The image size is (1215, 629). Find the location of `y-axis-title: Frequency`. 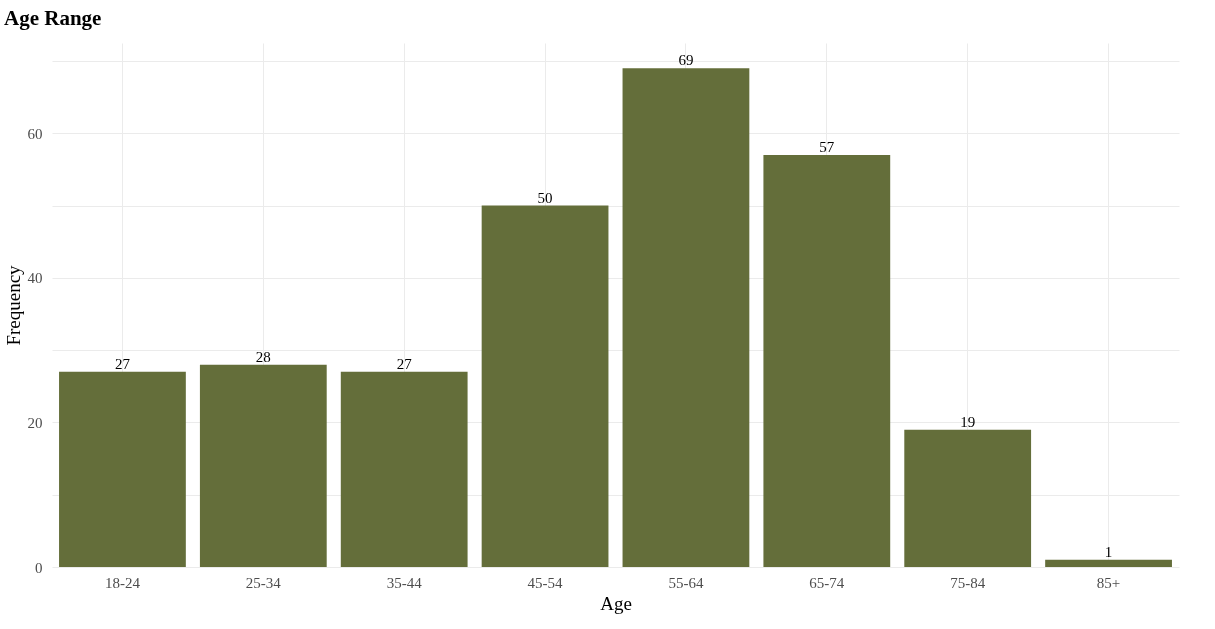

y-axis-title: Frequency is located at coordinates (13, 305).